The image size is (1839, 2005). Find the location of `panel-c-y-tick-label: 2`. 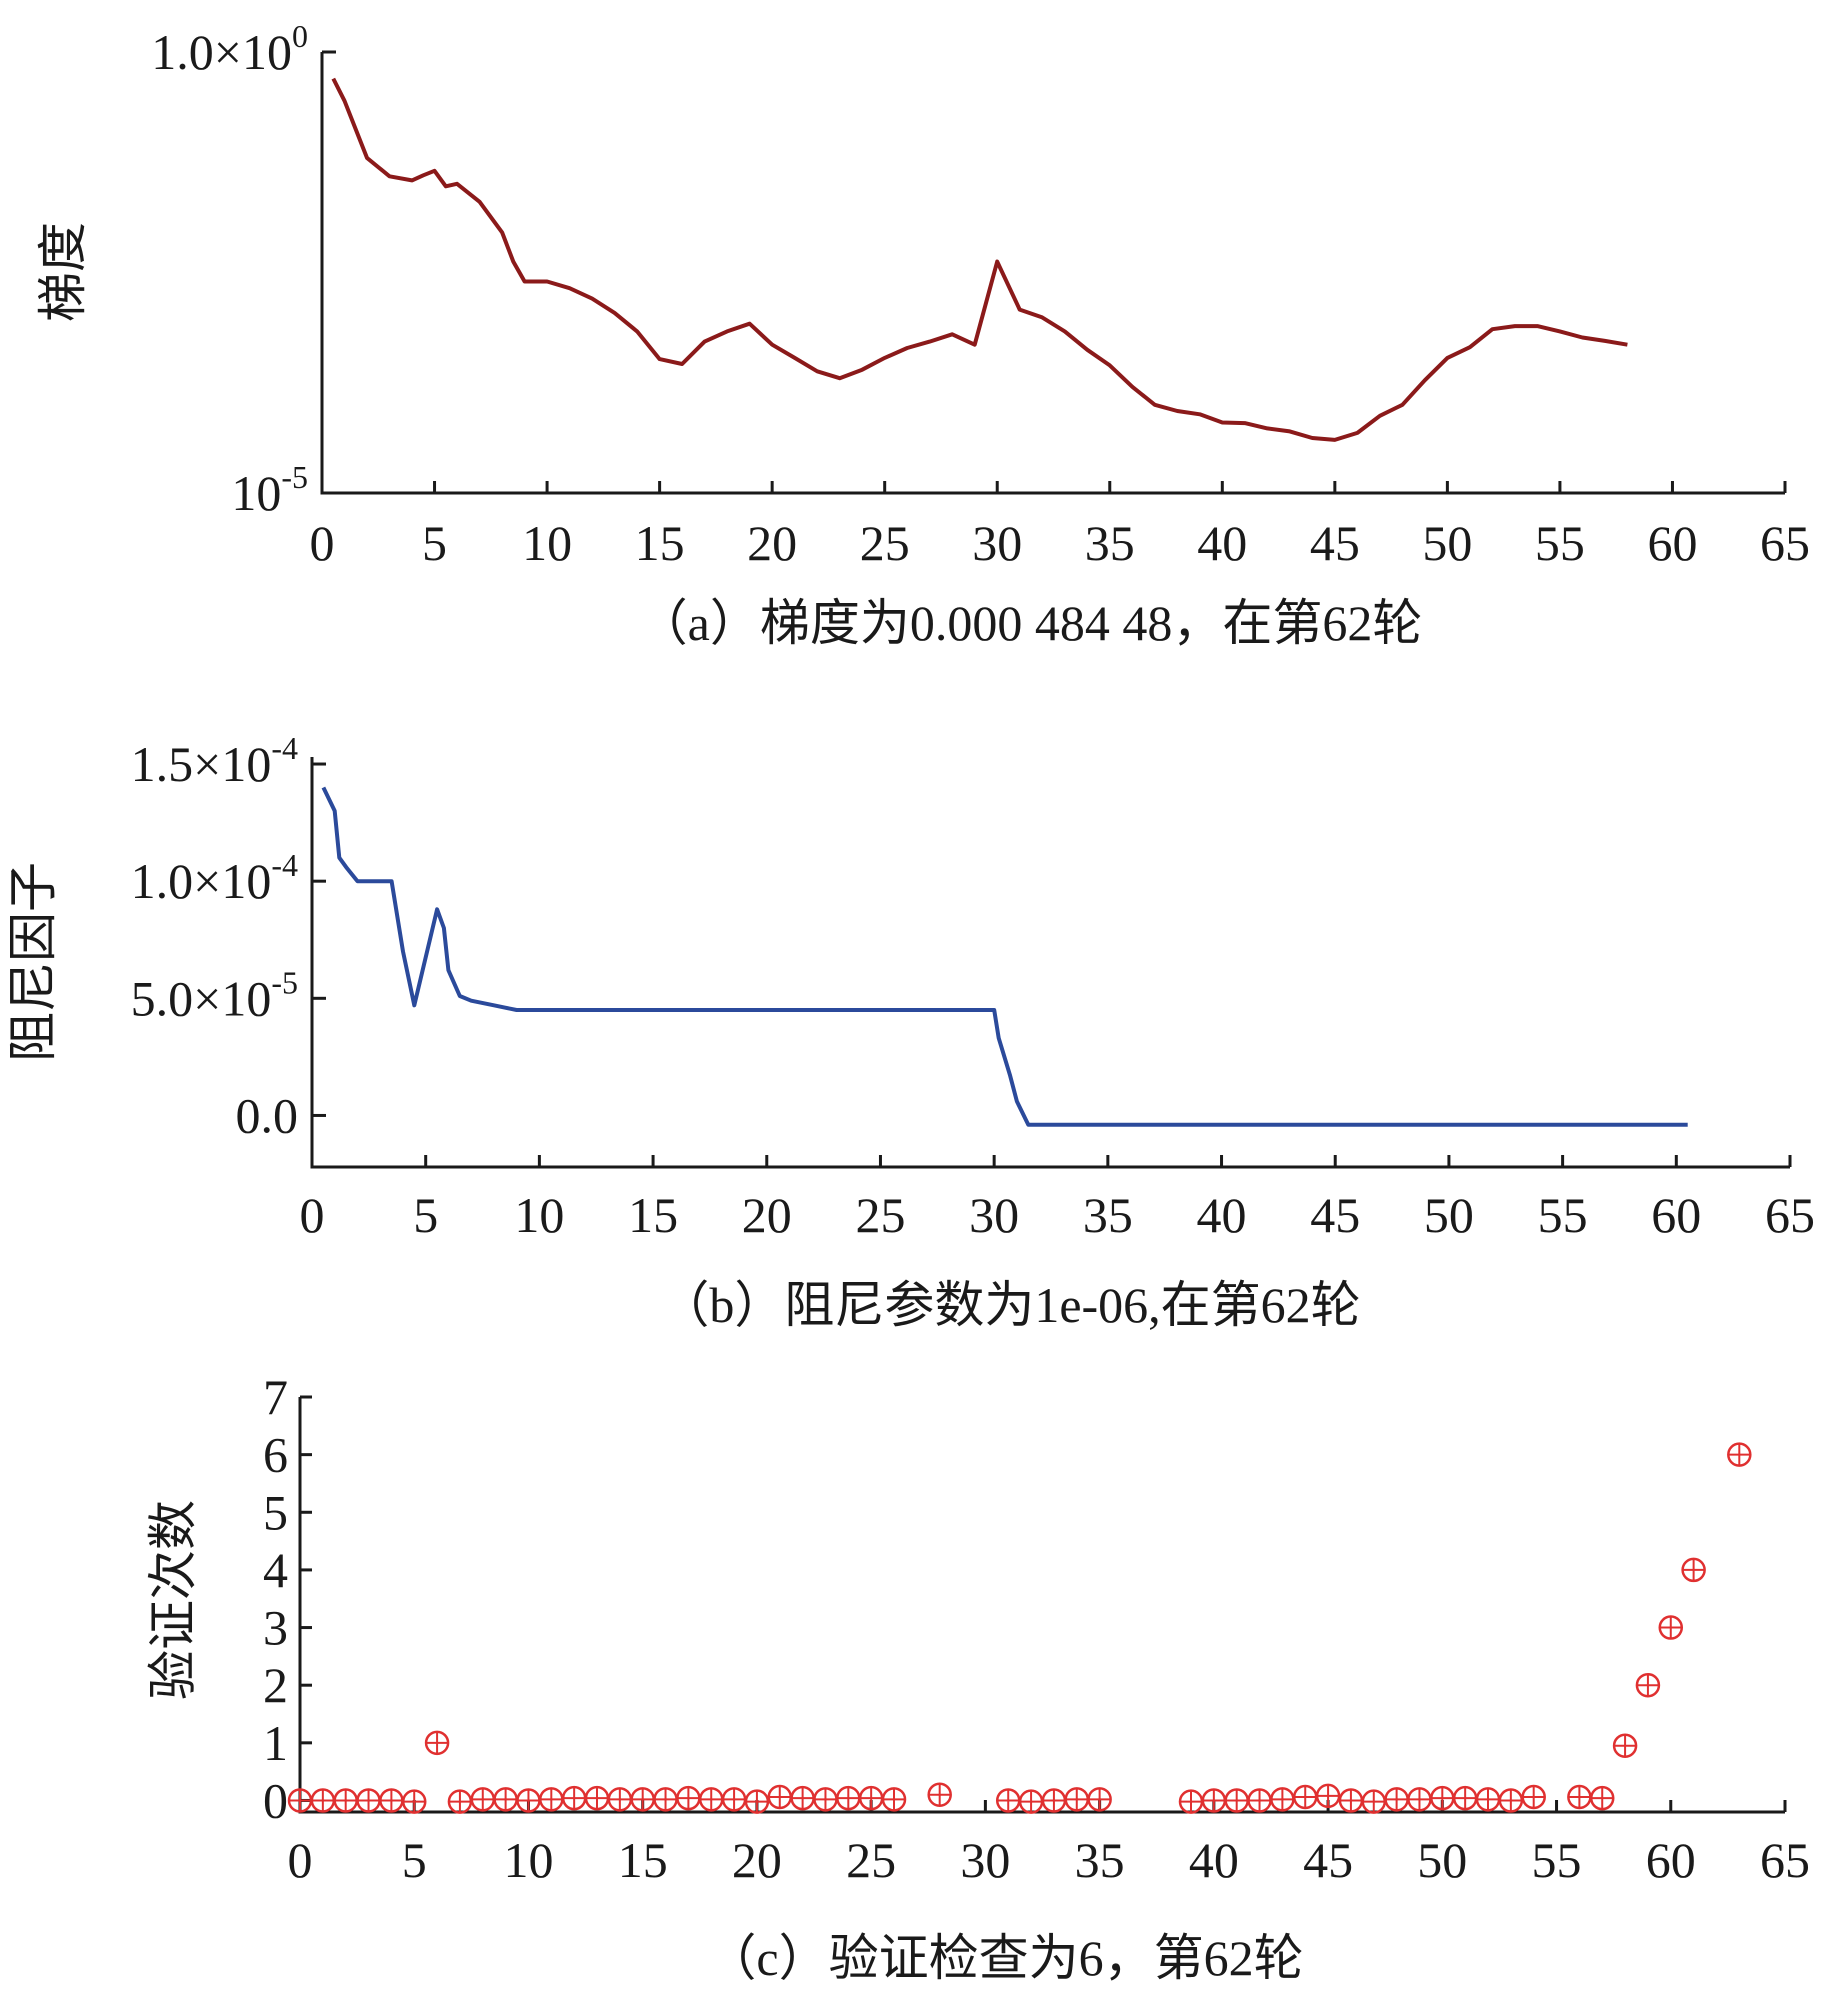

panel-c-y-tick-label: 2 is located at coordinates (275, 1685).